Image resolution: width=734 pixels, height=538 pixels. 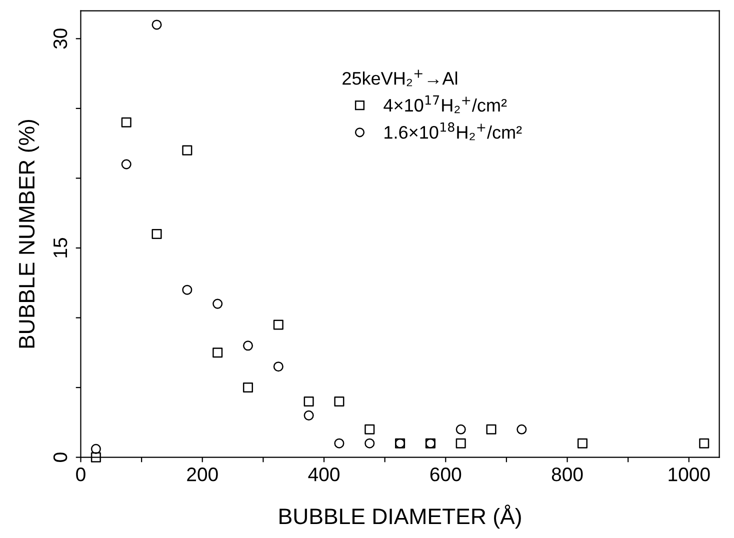 What do you see at coordinates (446, 475) in the screenshot?
I see `x-tick-label: 600` at bounding box center [446, 475].